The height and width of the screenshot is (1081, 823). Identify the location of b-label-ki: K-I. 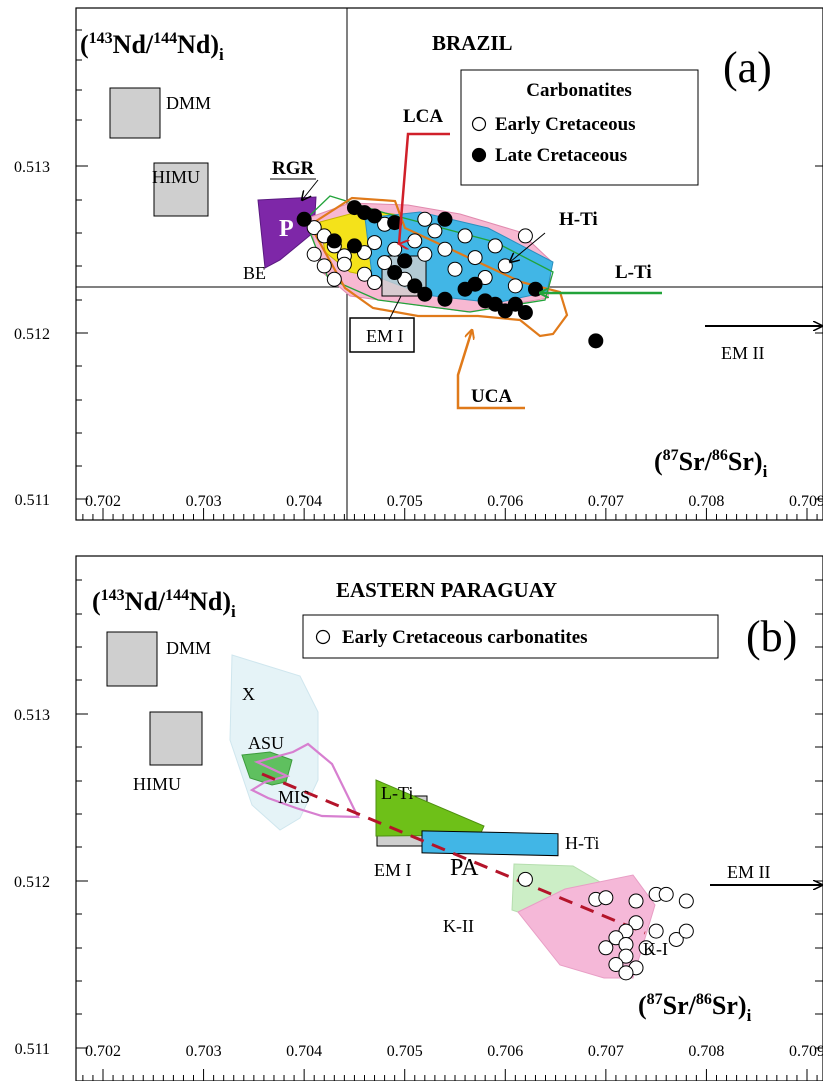
(655, 949).